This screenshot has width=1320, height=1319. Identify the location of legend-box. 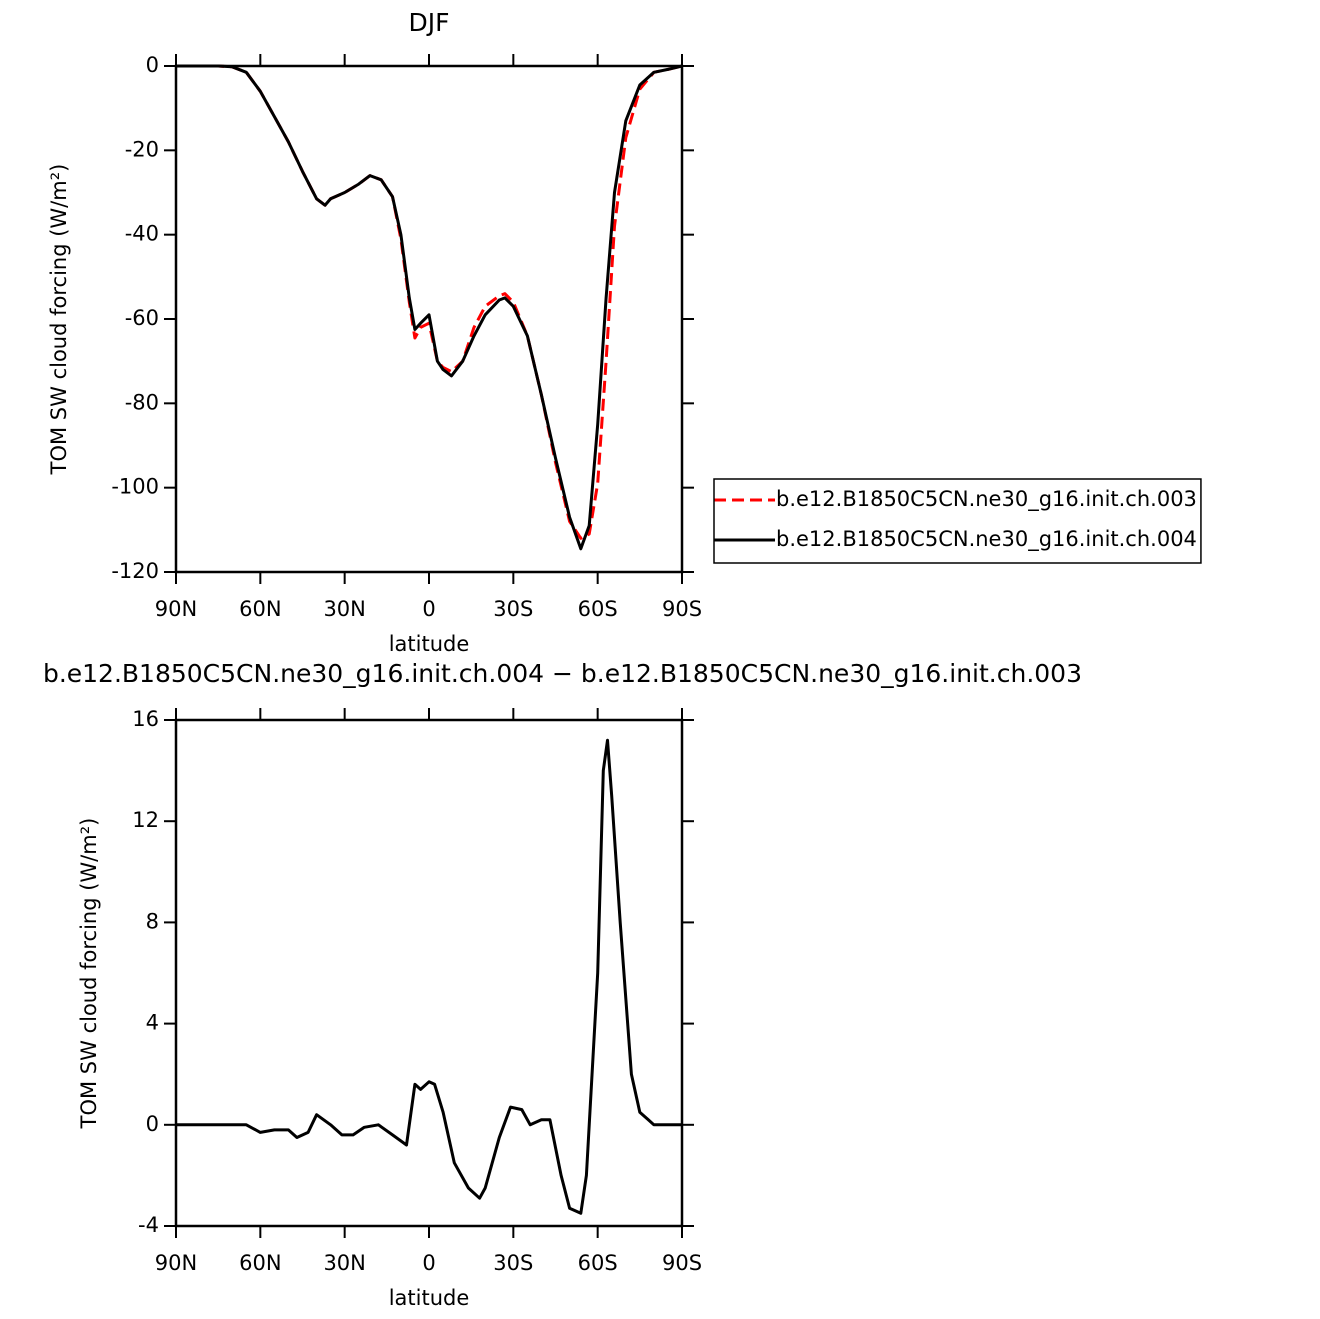
(957, 521).